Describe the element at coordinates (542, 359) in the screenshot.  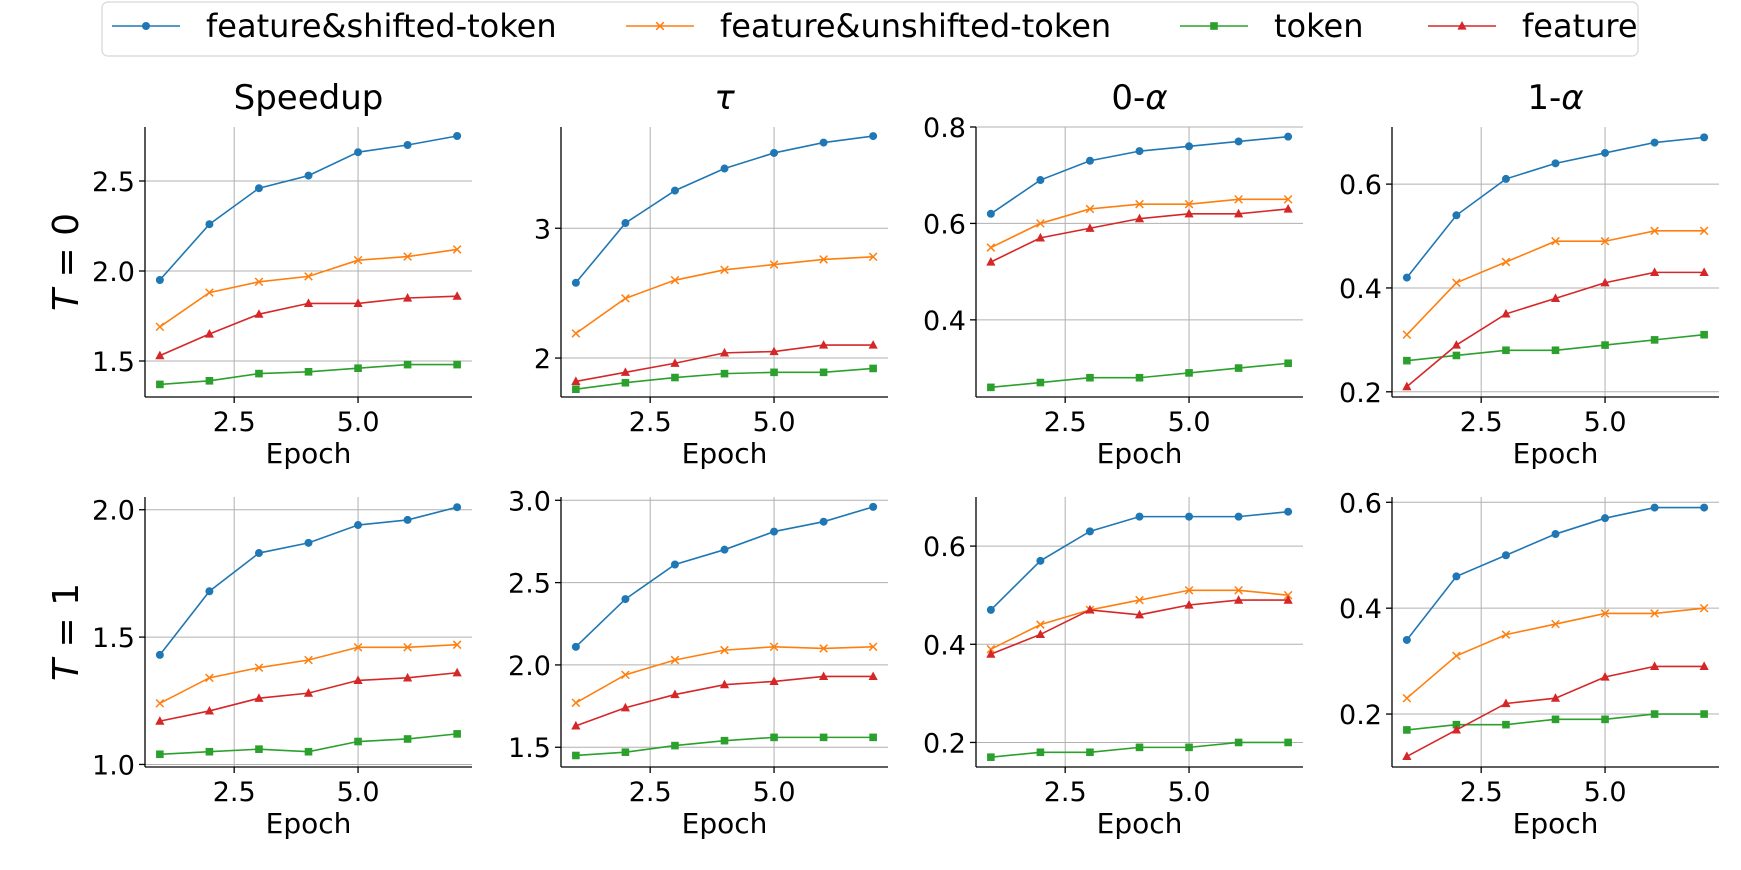
I see `y-tick-label: 2` at that location.